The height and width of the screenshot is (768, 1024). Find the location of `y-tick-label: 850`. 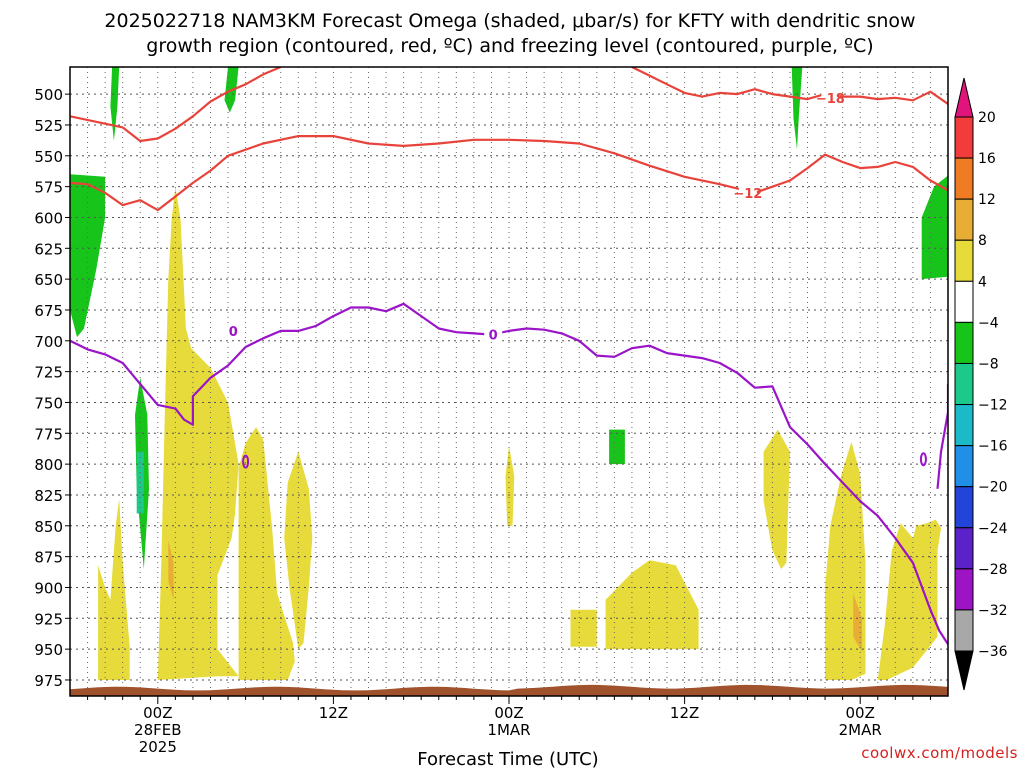

y-tick-label: 850 is located at coordinates (48, 527).